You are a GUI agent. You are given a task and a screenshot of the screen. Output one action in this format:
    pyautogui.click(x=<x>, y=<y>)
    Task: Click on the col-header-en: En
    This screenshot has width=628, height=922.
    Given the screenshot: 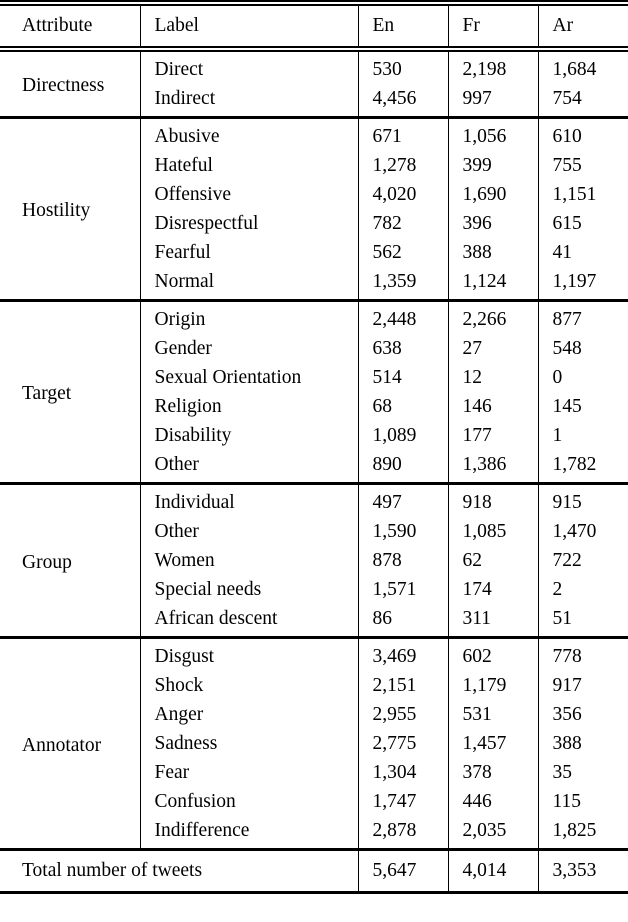 What is the action you would take?
    pyautogui.click(x=402, y=26)
    